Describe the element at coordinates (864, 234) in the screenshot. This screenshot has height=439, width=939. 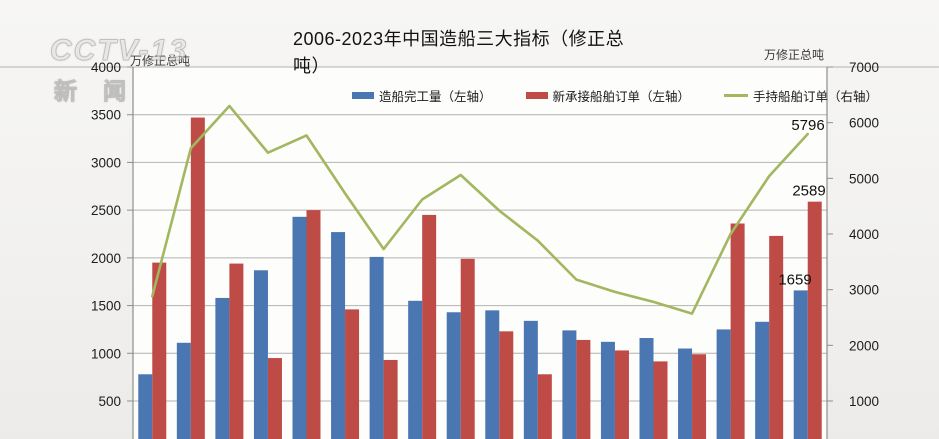
I see `right-axis-tick-label: 4000` at that location.